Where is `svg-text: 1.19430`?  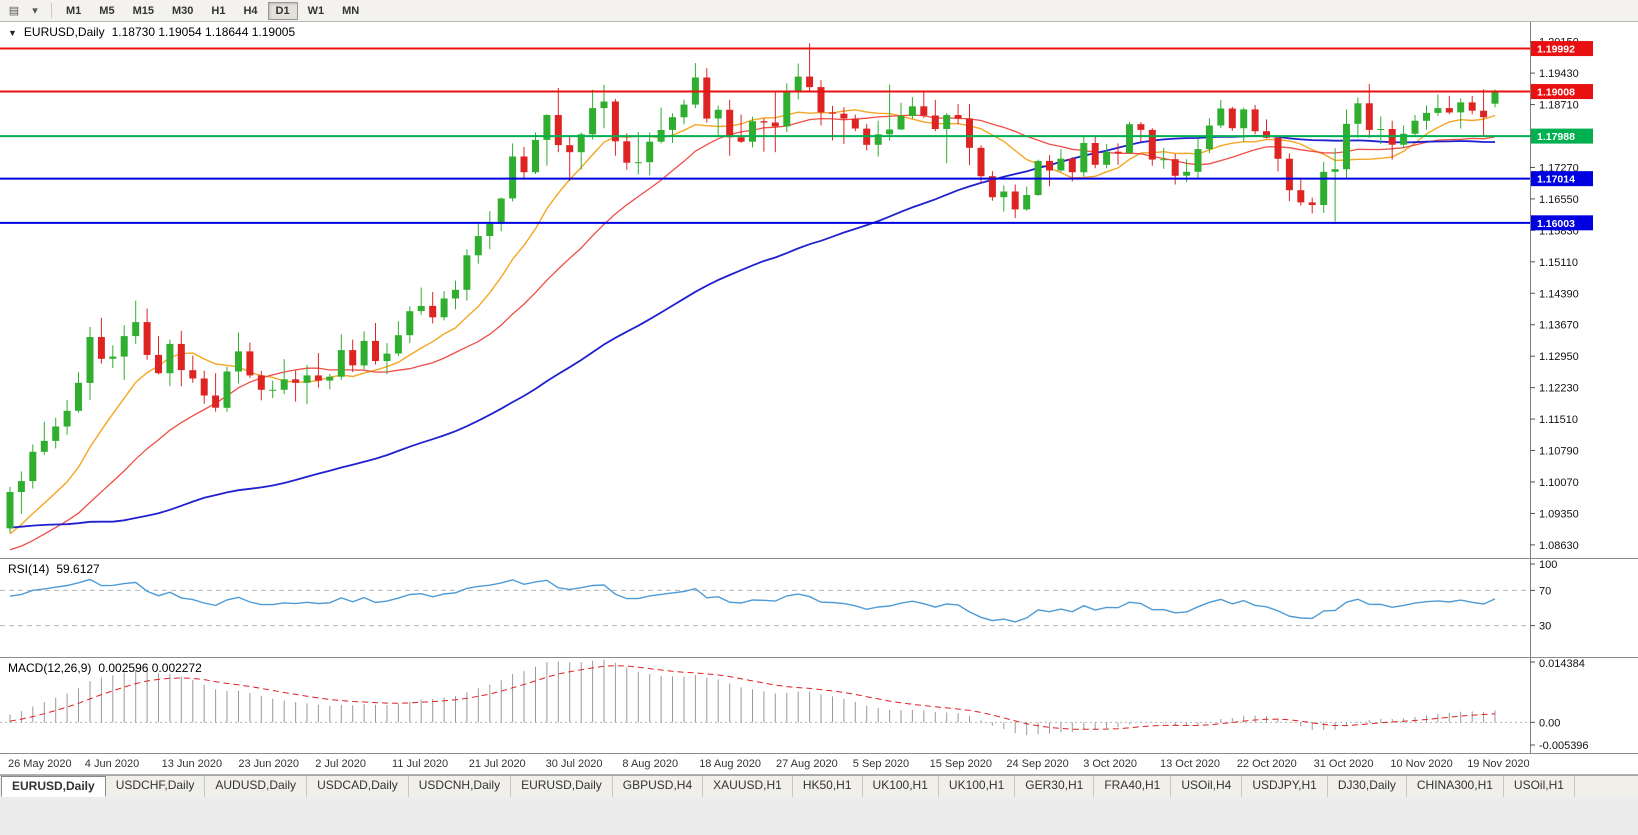 svg-text: 1.19430 is located at coordinates (1559, 74).